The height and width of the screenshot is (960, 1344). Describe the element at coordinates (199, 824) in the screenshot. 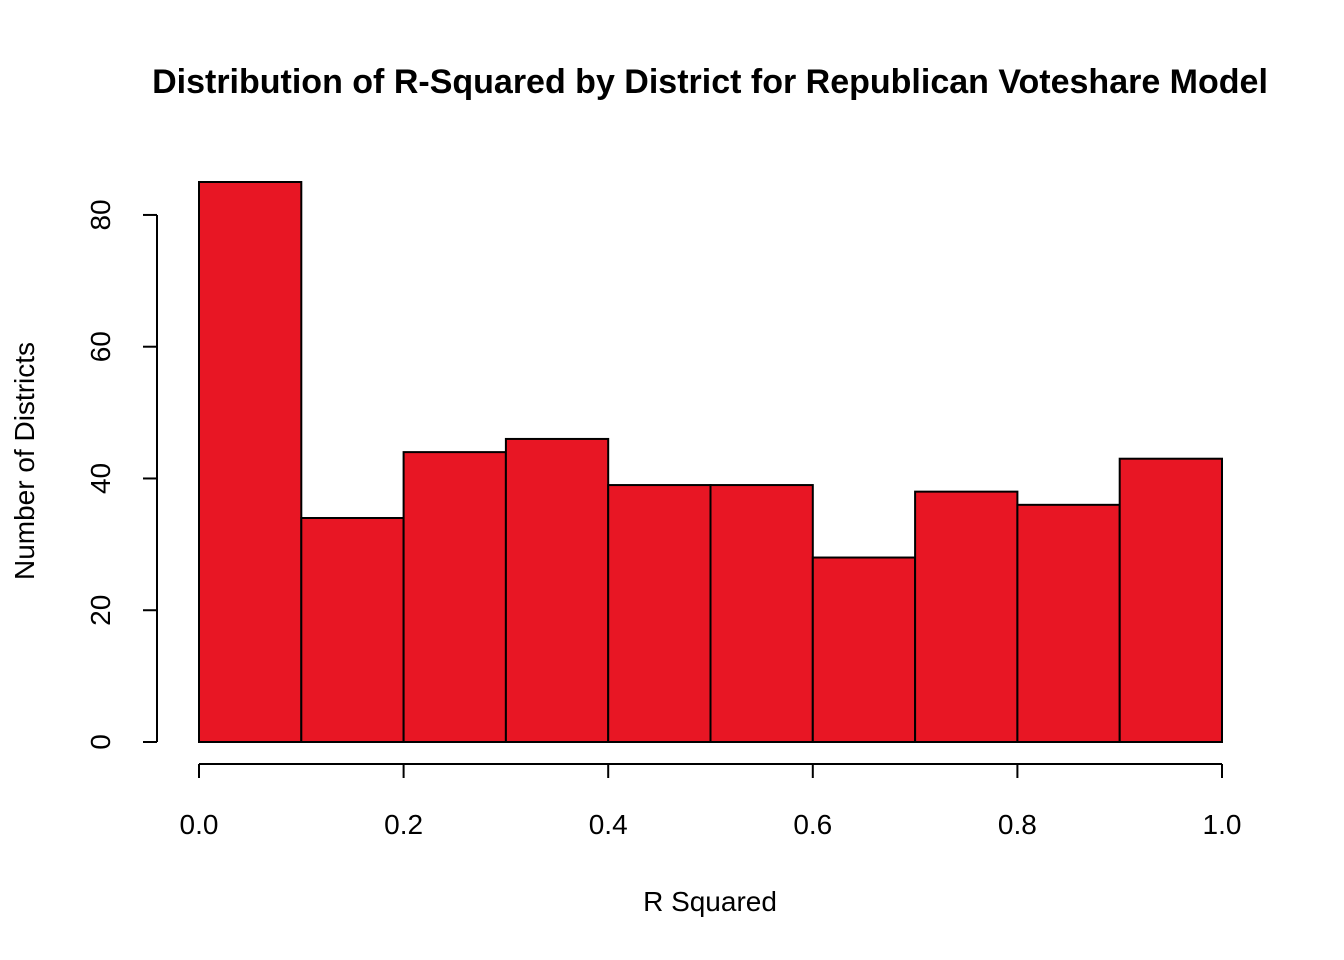

I see `x-tick-label: 0.0` at that location.